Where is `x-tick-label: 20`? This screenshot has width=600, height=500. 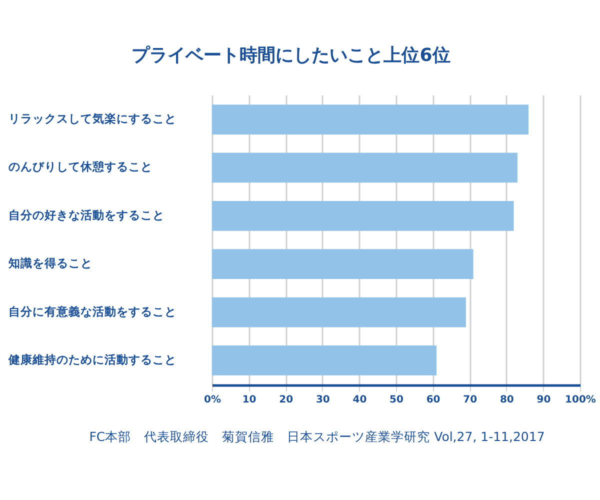
x-tick-label: 20 is located at coordinates (286, 400).